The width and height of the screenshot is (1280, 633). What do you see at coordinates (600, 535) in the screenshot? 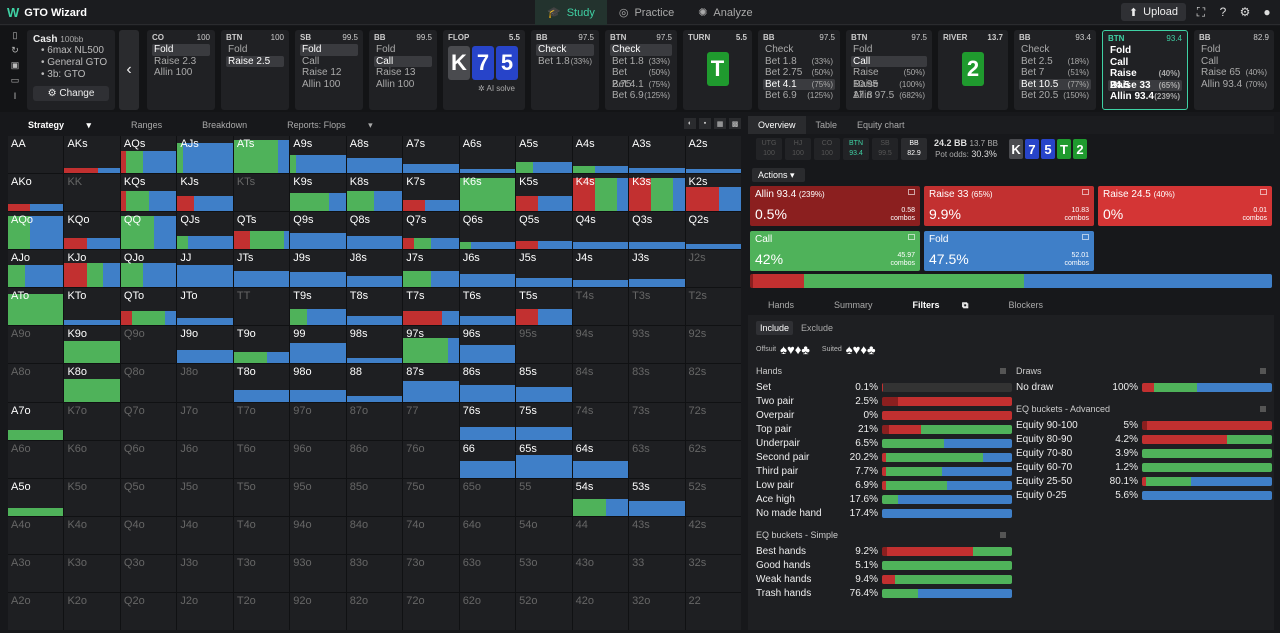
I see `hand-cell: 44` at bounding box center [600, 535].